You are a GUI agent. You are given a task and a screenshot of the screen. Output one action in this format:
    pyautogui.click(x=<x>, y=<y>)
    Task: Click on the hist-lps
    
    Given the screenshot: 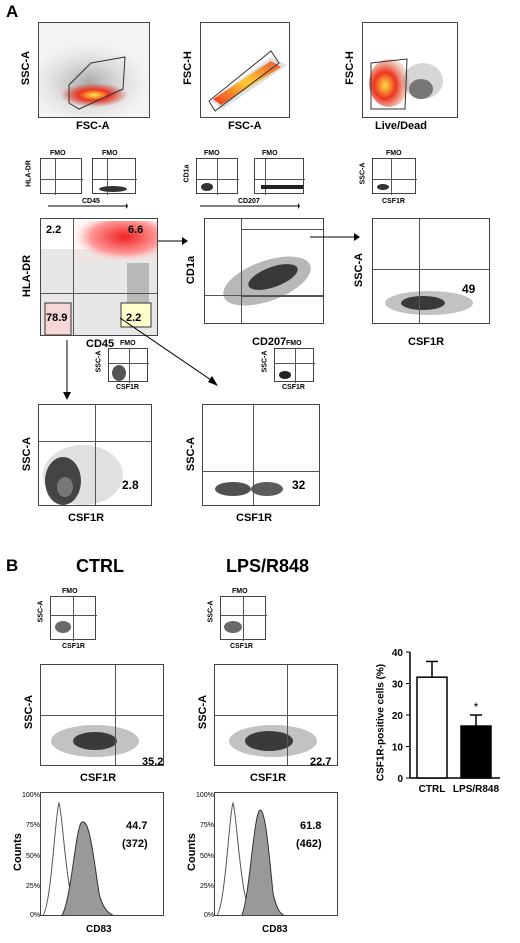 What is the action you would take?
    pyautogui.click(x=276, y=854)
    